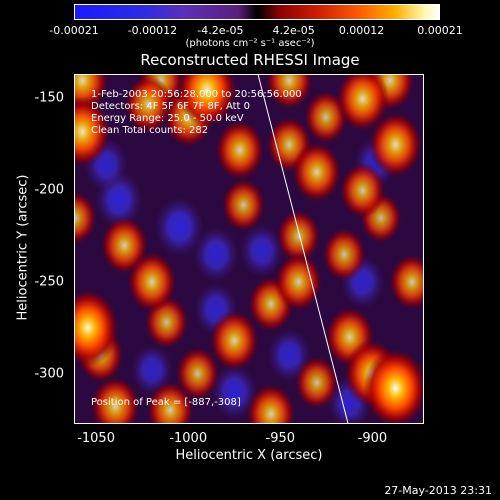 Image resolution: width=500 pixels, height=500 pixels. I want to click on solar-limb-line, so click(303, 249).